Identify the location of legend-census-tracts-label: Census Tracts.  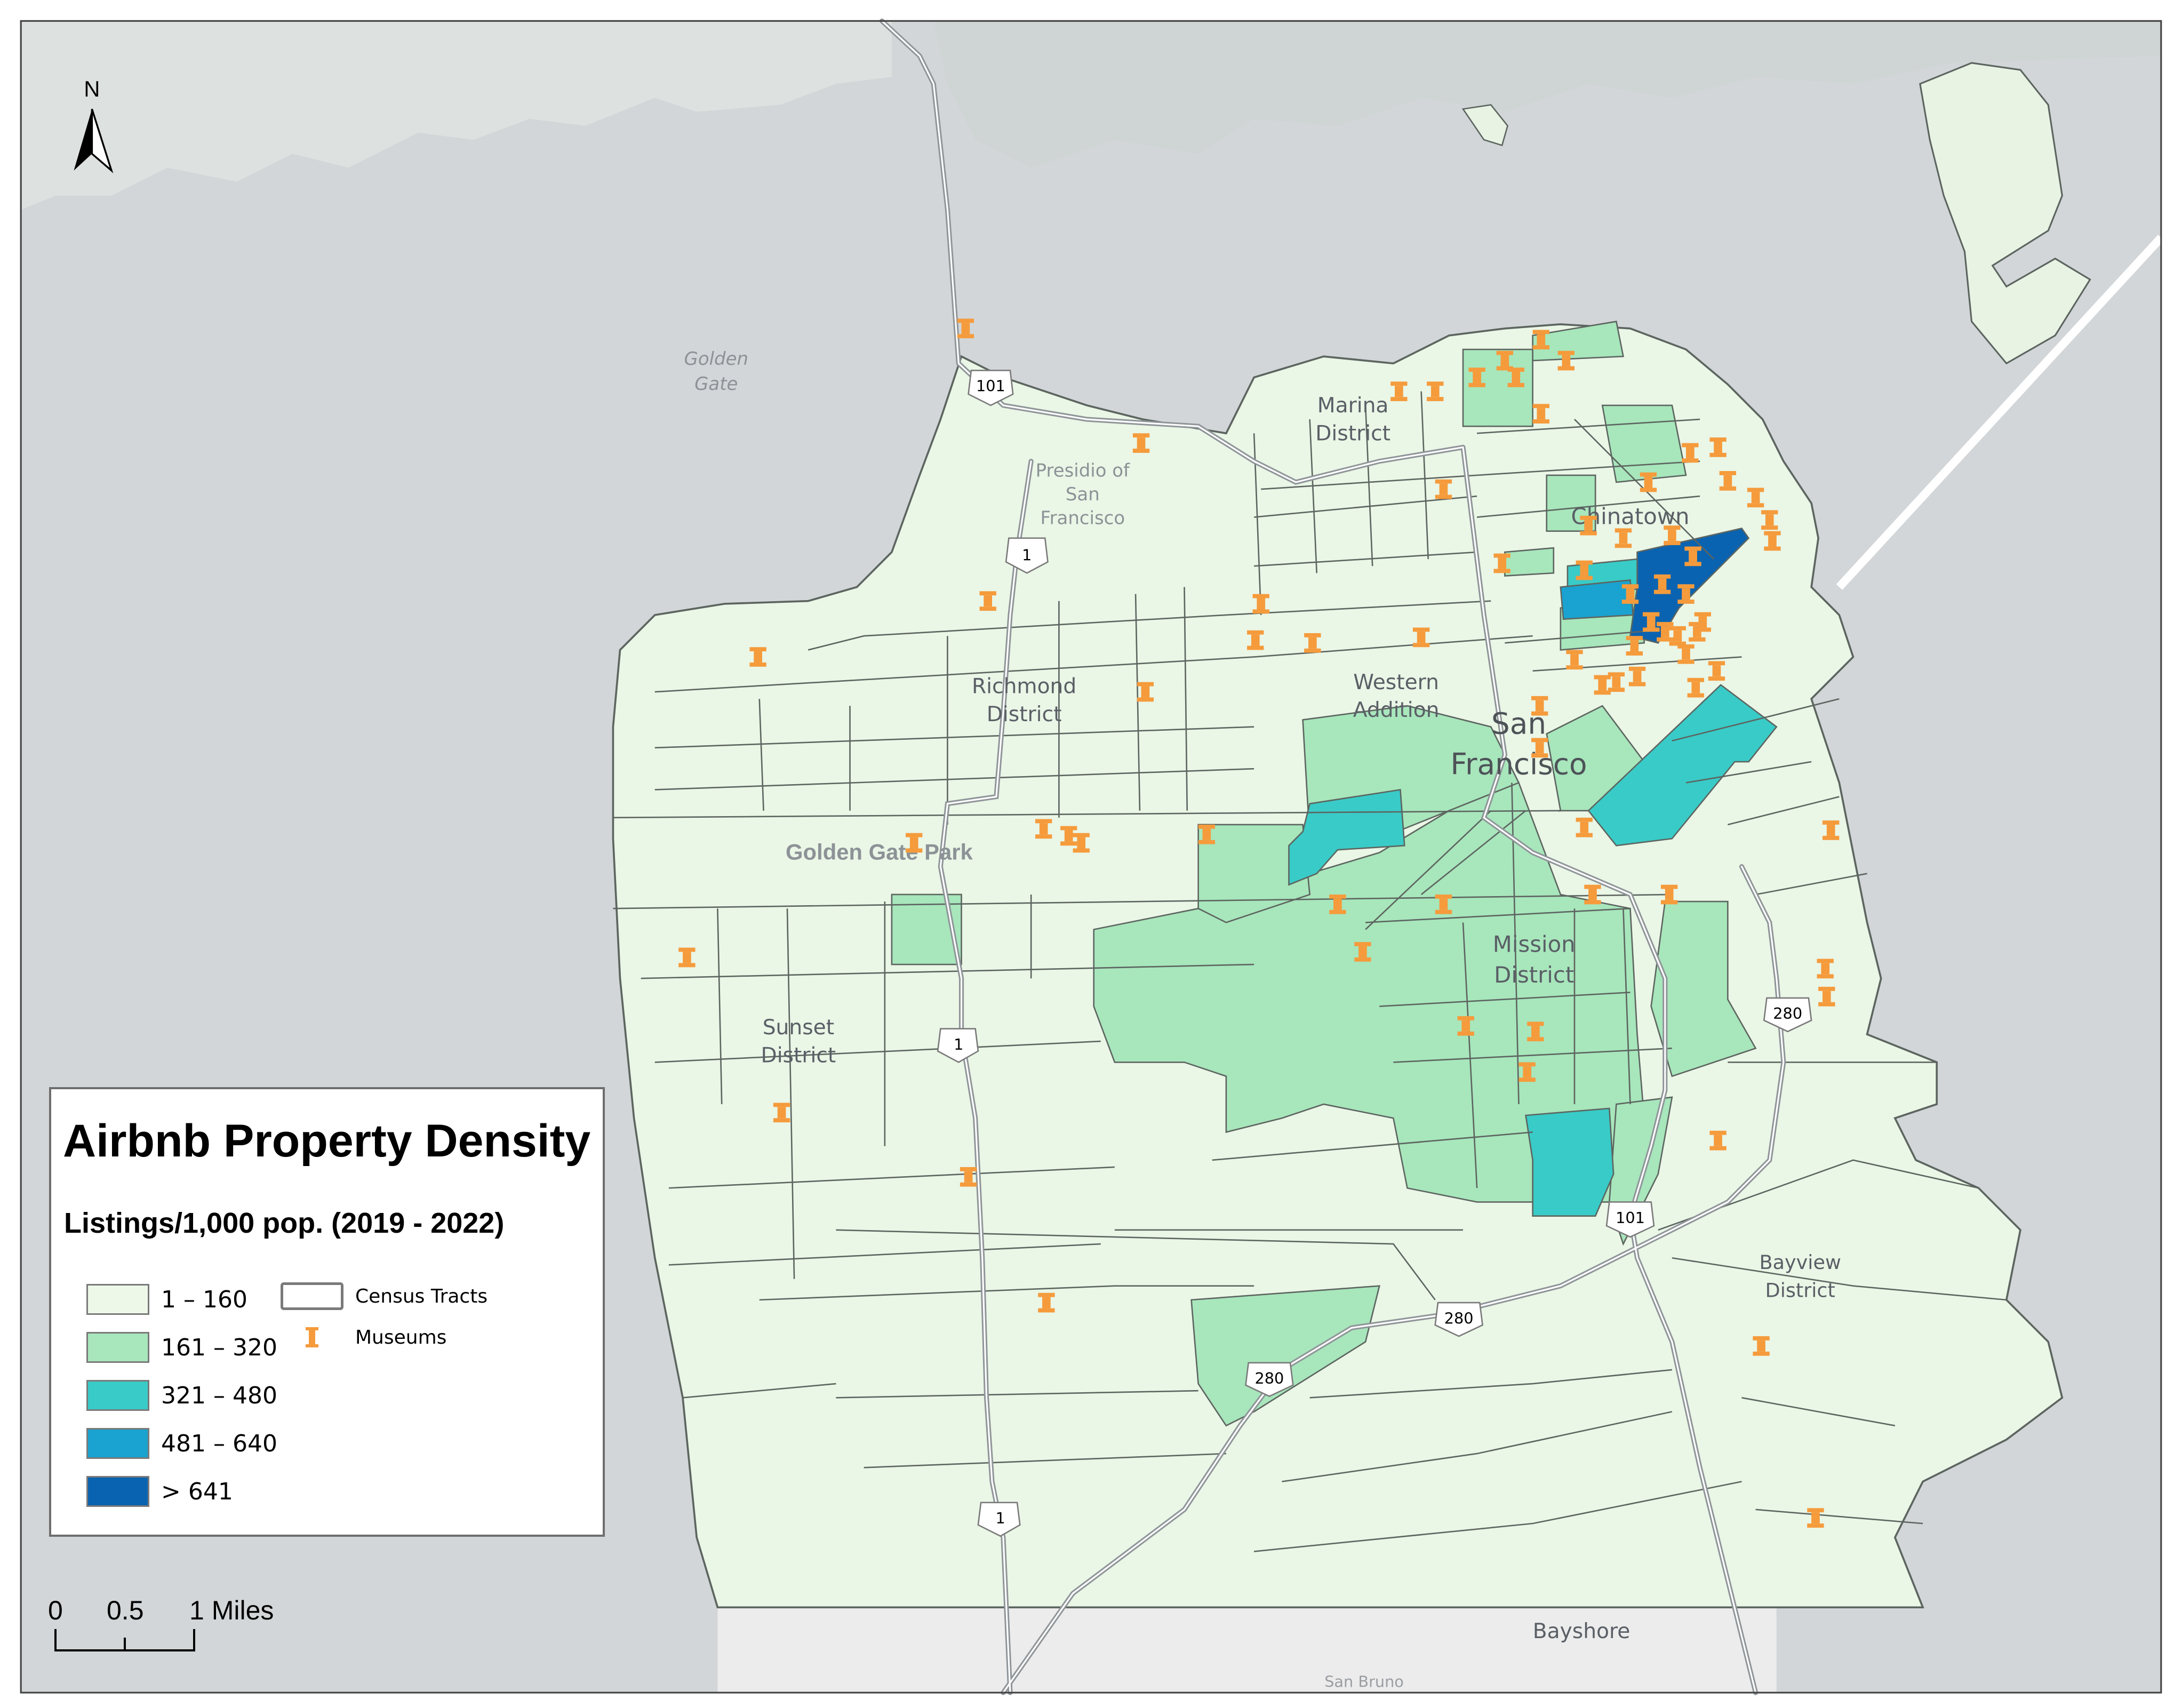
(421, 1296).